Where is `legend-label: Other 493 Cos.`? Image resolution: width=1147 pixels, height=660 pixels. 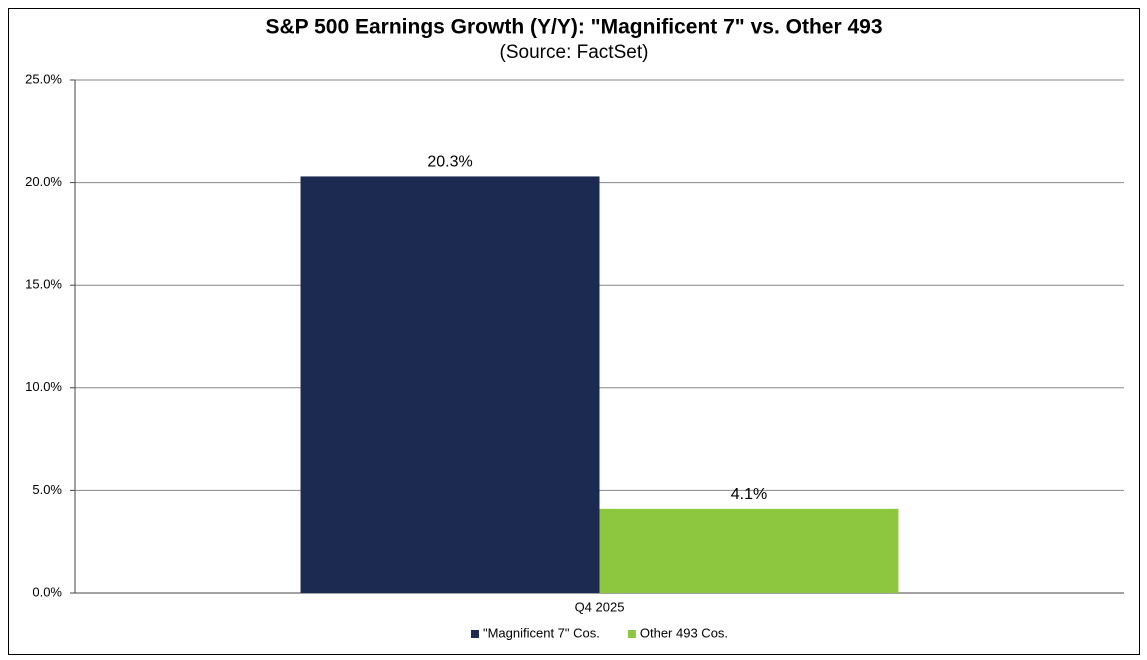 legend-label: Other 493 Cos. is located at coordinates (684, 632).